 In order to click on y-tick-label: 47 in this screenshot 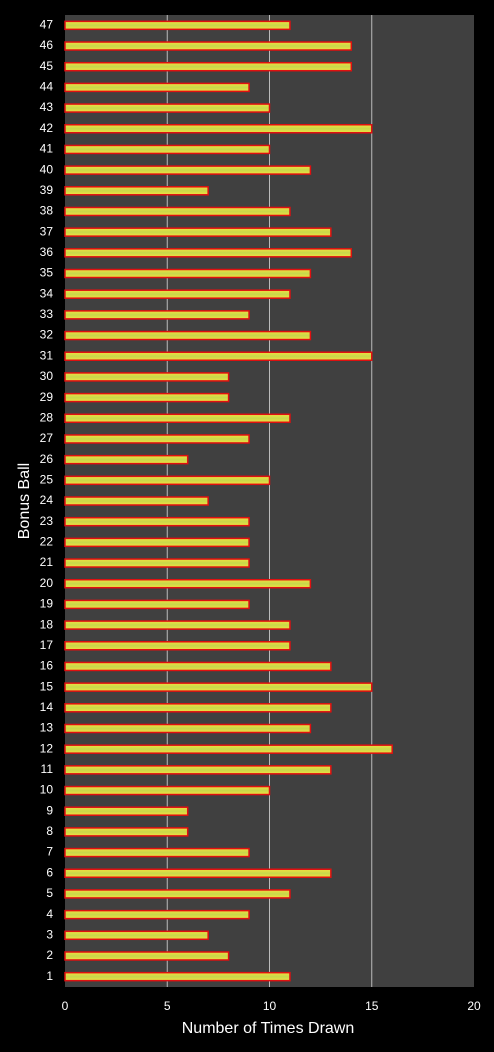, I will do `click(47, 25)`.